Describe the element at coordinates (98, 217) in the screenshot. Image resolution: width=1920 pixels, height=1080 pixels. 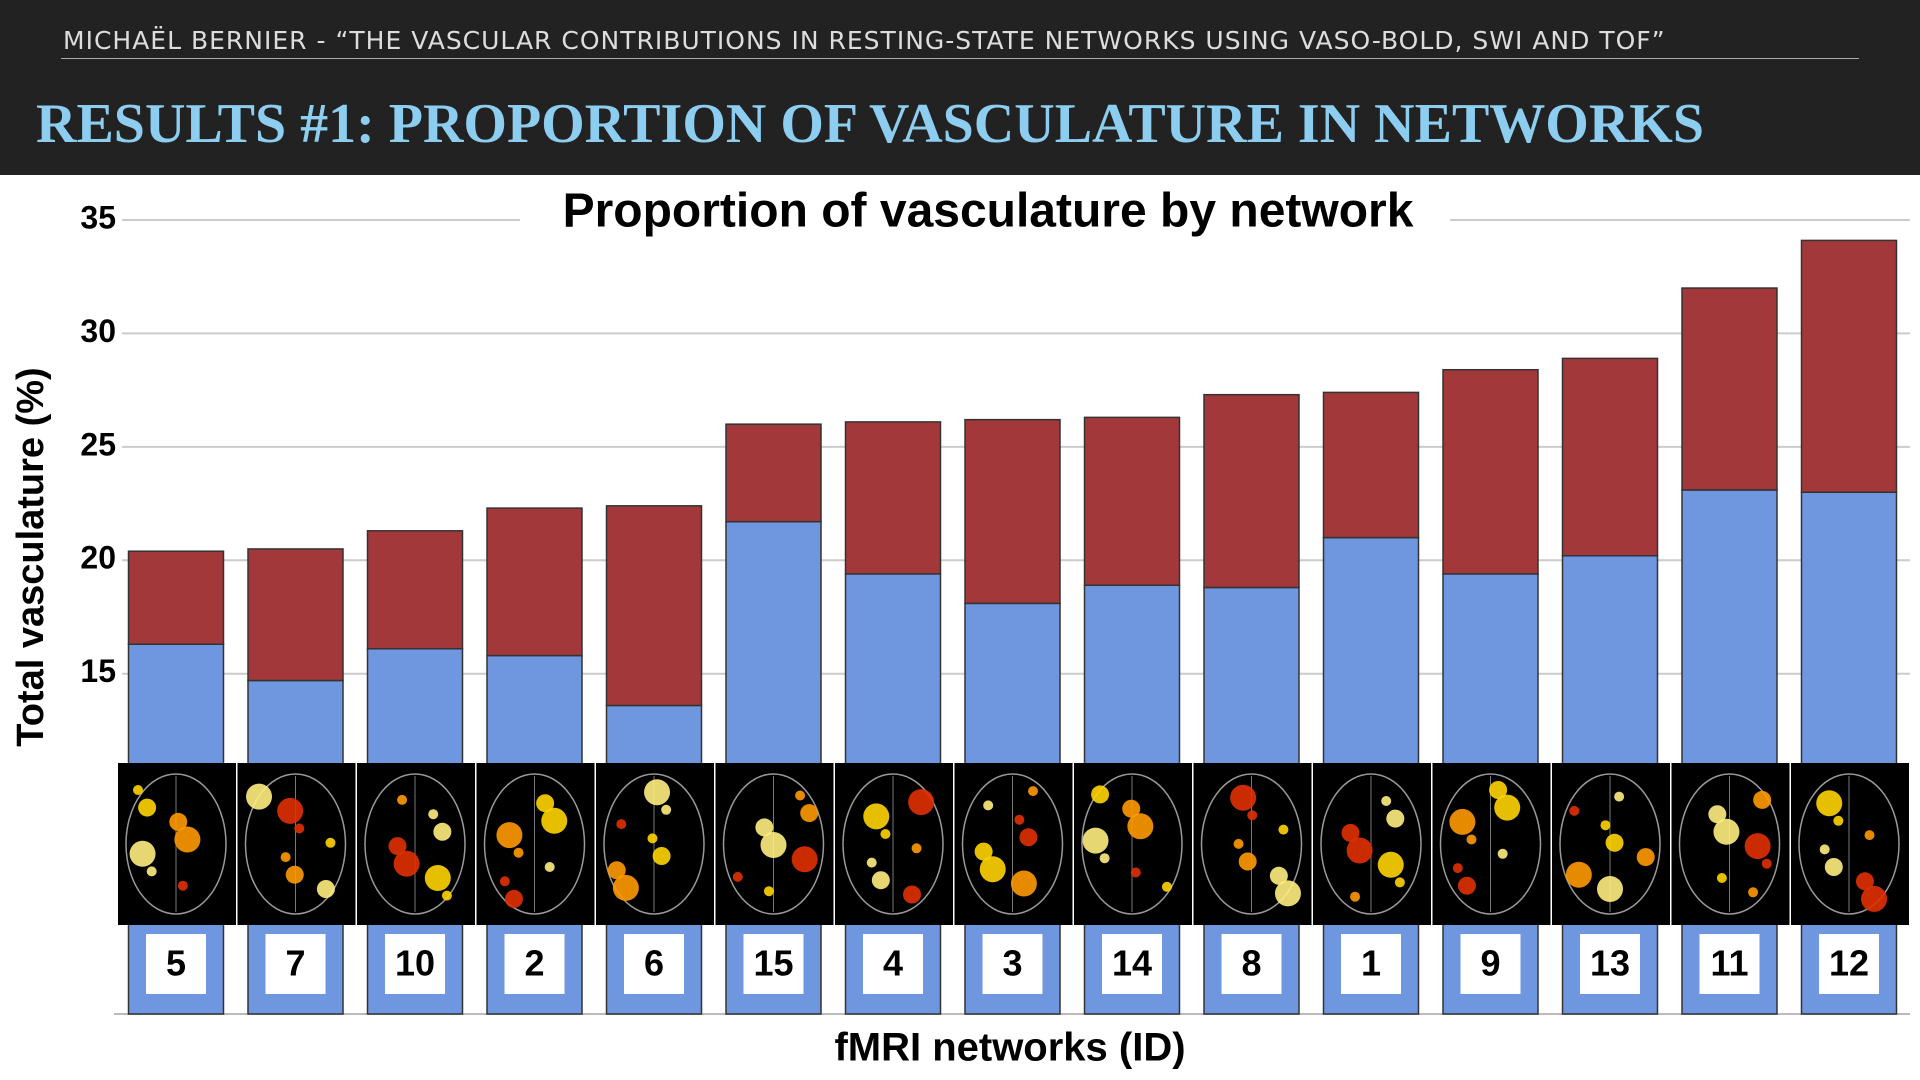
I see `y-tick-label: 35` at that location.